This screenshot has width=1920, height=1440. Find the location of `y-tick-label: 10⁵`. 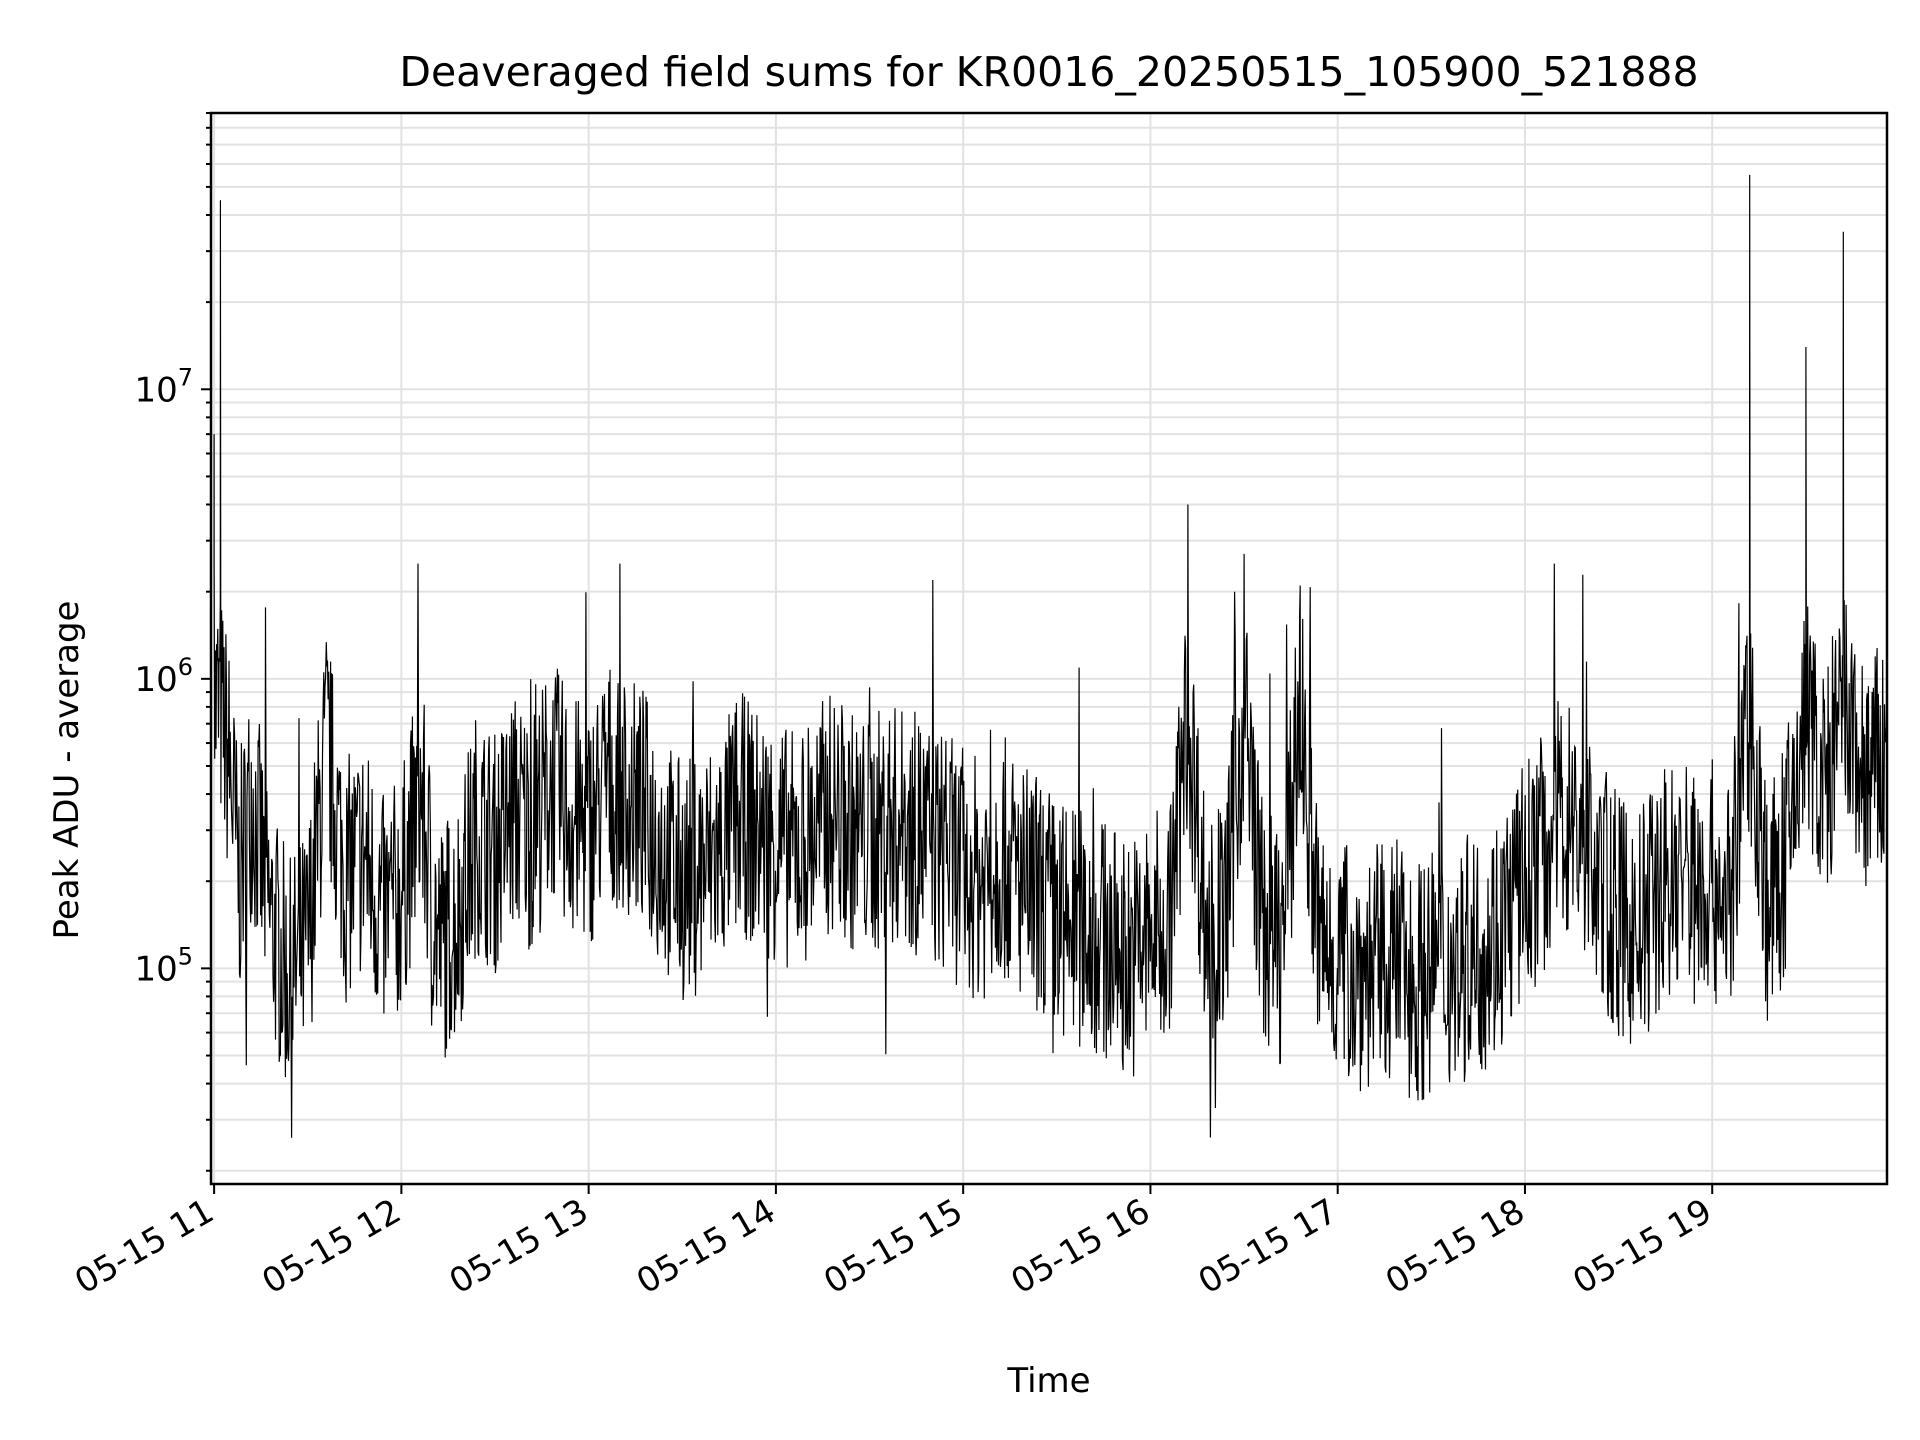

y-tick-label: 10⁵ is located at coordinates (163, 965).